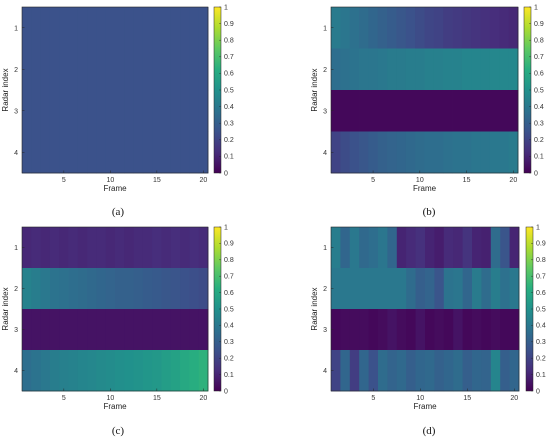  Describe the element at coordinates (420, 180) in the screenshot. I see `x-tick-label: 10` at that location.